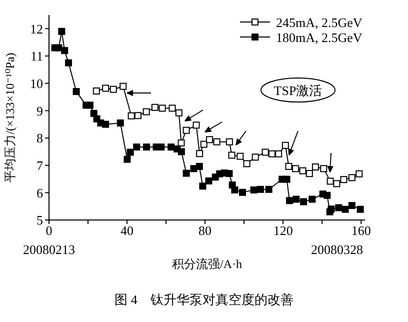  What do you see at coordinates (283, 230) in the screenshot?
I see `x-tick-label: 120` at bounding box center [283, 230].